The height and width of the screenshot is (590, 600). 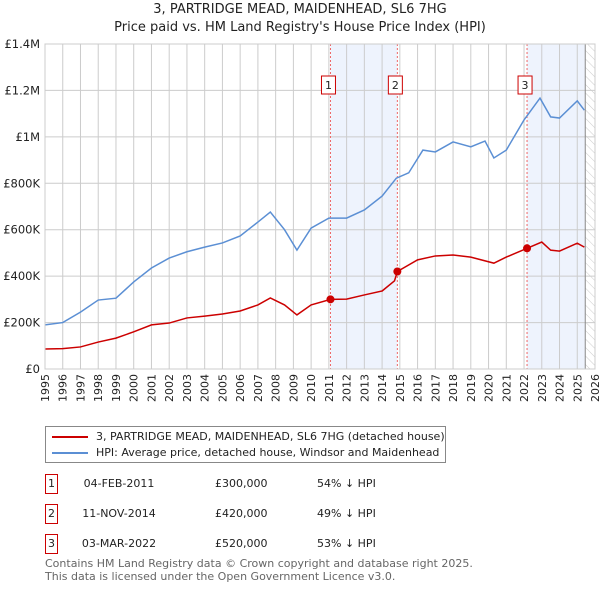 I want to click on sale-marker-label: 3, so click(x=525, y=85).